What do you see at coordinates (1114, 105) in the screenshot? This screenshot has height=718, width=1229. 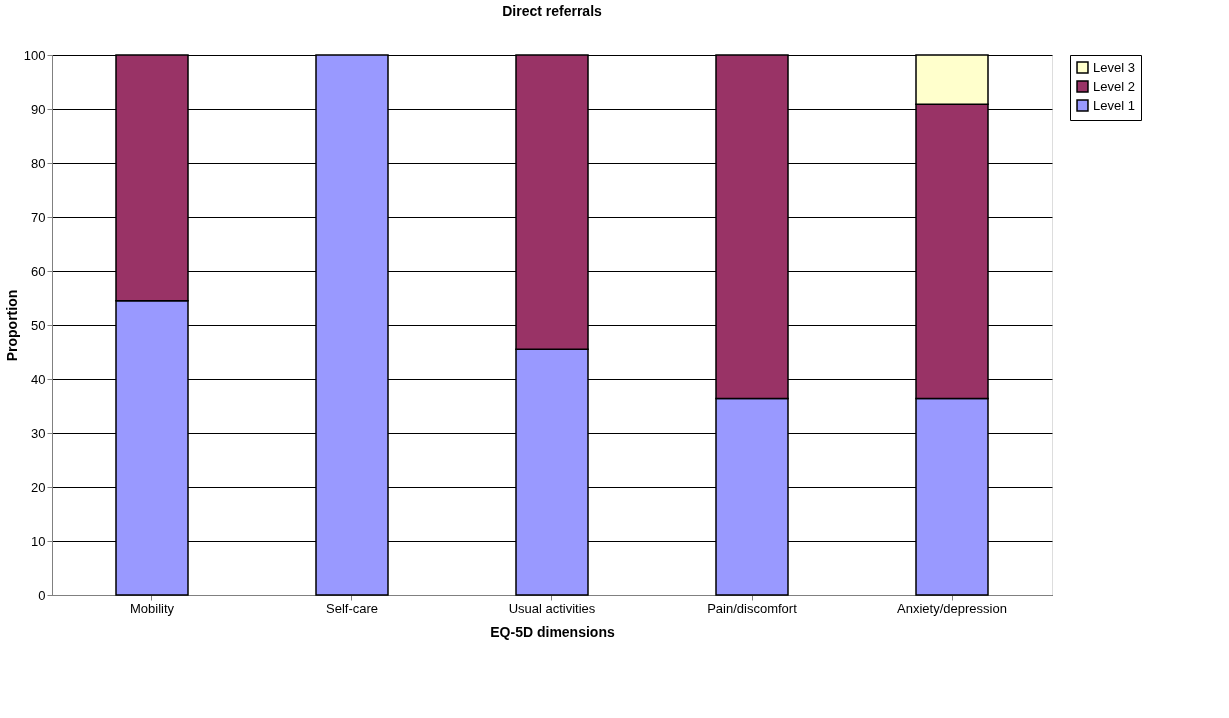 I see `legend-label: Level 1` at bounding box center [1114, 105].